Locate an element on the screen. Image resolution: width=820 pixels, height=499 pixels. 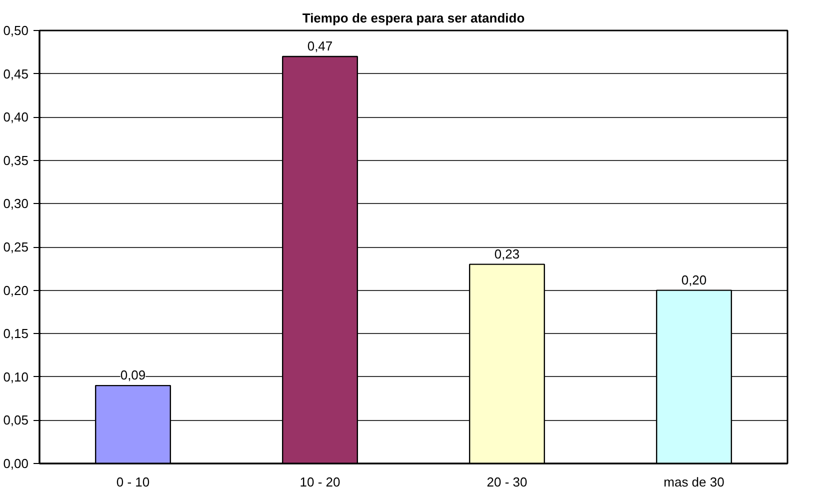
y-tick-label: 0,00 is located at coordinates (16, 463).